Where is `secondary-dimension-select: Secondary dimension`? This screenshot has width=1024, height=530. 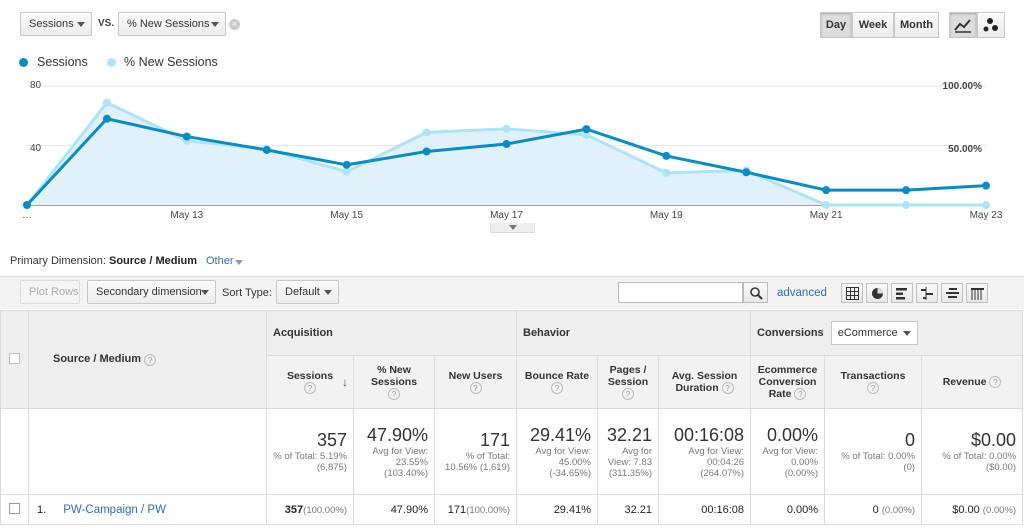
secondary-dimension-select: Secondary dimension is located at coordinates (151, 292).